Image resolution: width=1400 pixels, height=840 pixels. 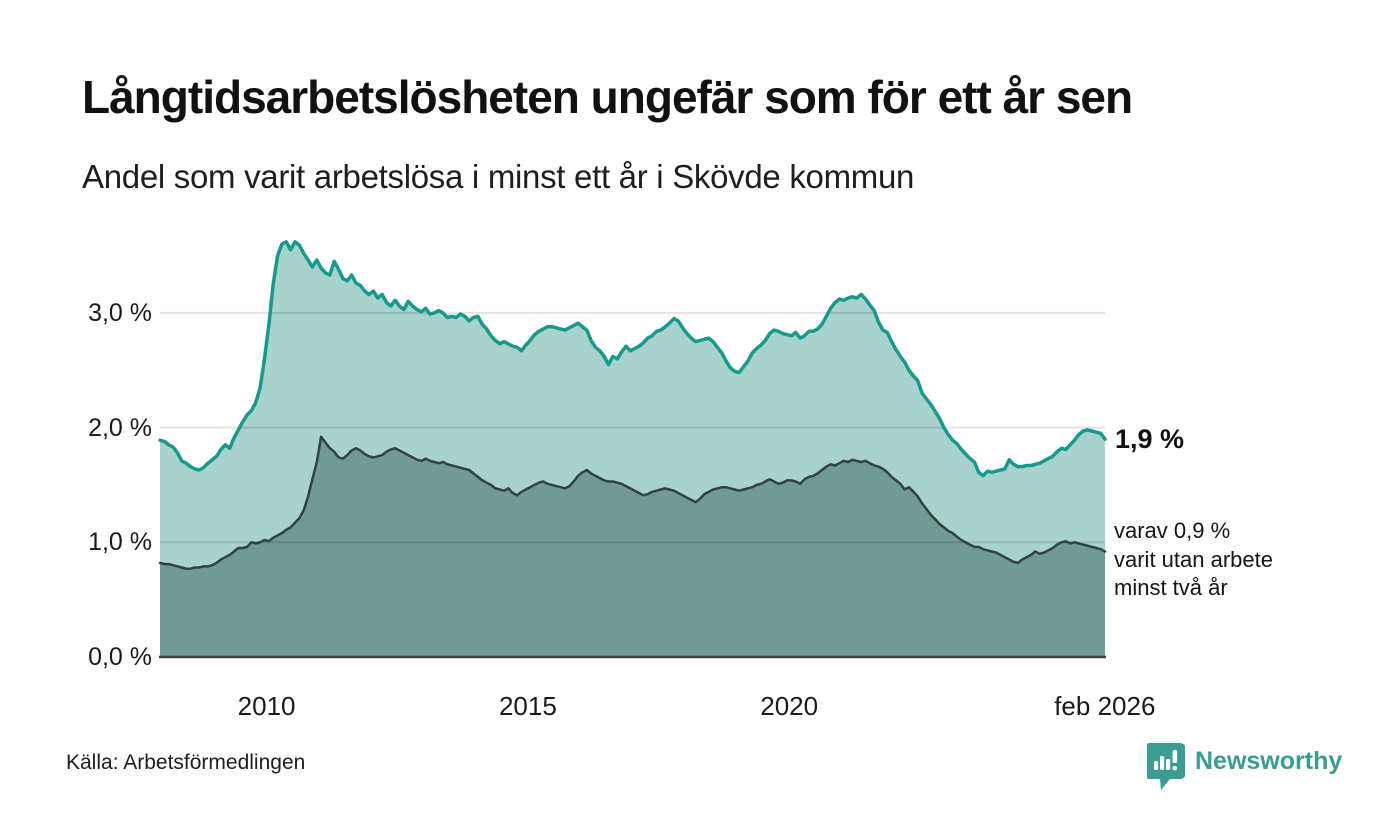 What do you see at coordinates (186, 762) in the screenshot?
I see `source-note: Källa: Arbetsförmedlingen` at bounding box center [186, 762].